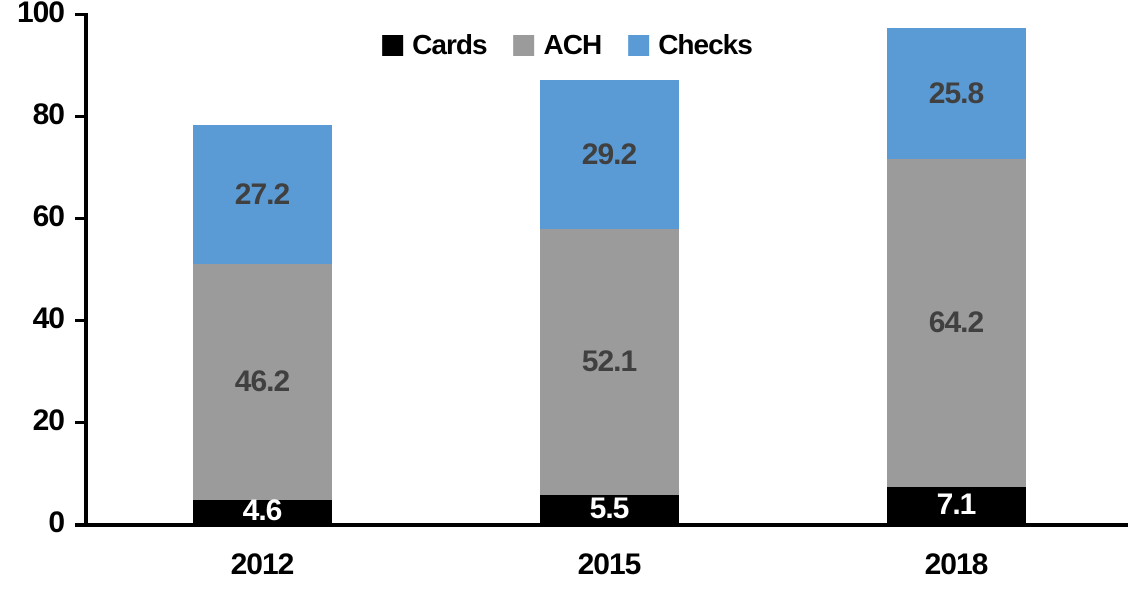 The height and width of the screenshot is (599, 1134). I want to click on bar-segment-value-label: 7.1, so click(956, 504).